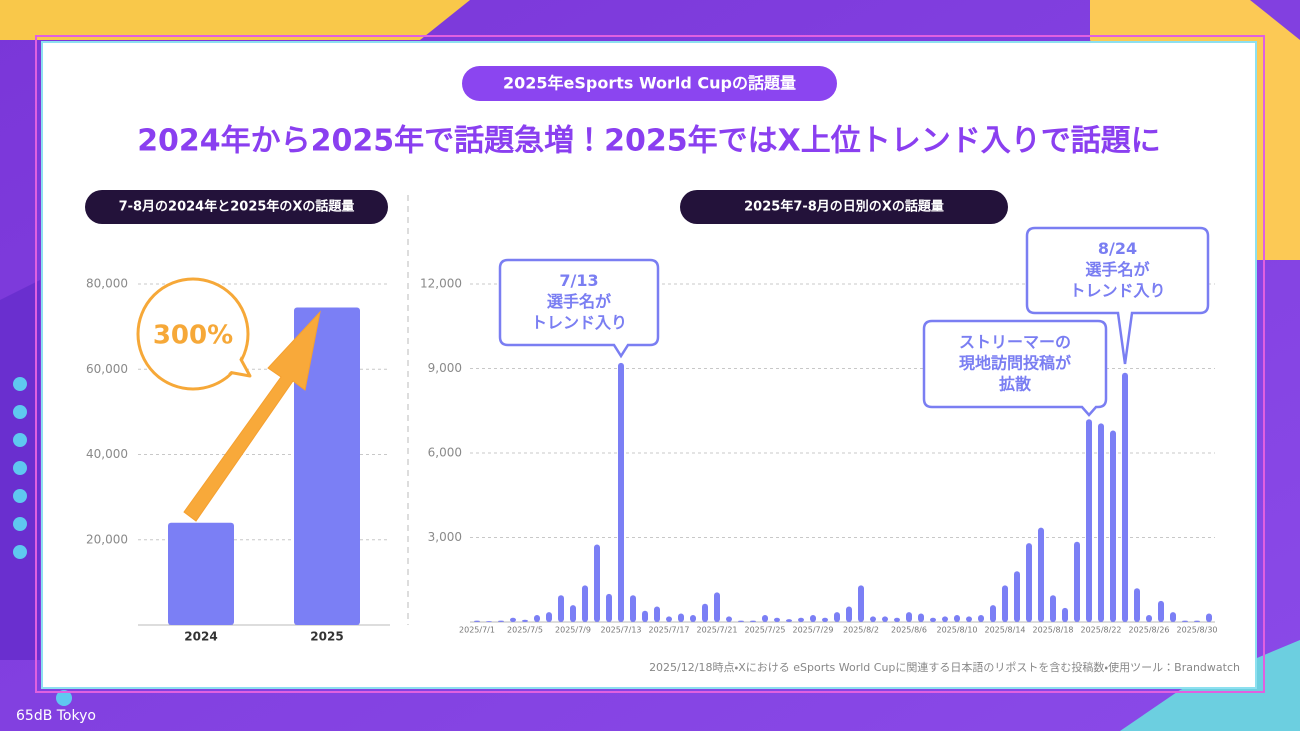 The height and width of the screenshot is (731, 1300). What do you see at coordinates (573, 630) in the screenshot?
I see `x-tick-label: 2025/7/9` at bounding box center [573, 630].